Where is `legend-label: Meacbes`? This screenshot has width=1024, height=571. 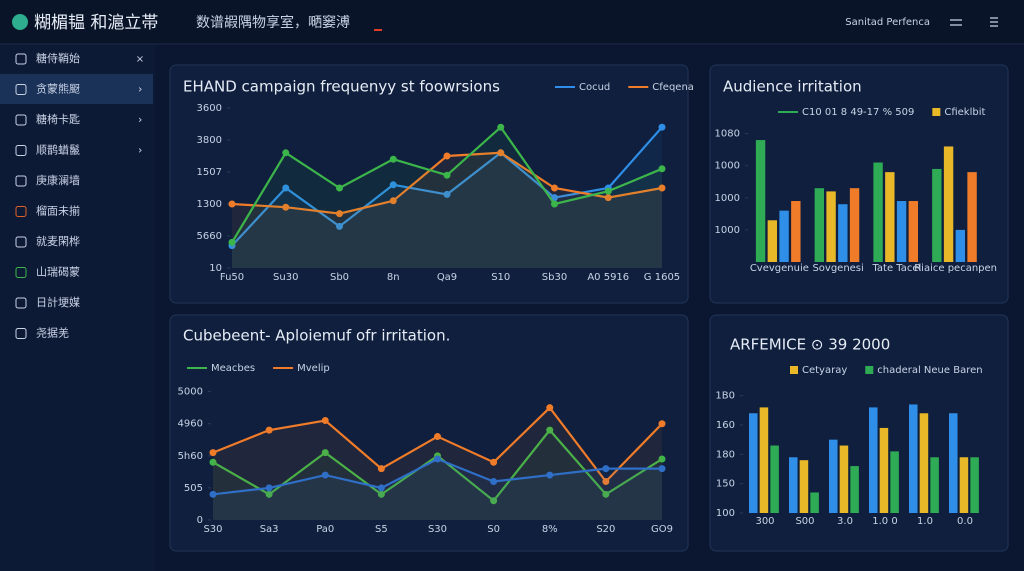
legend-label: Meacbes is located at coordinates (233, 368).